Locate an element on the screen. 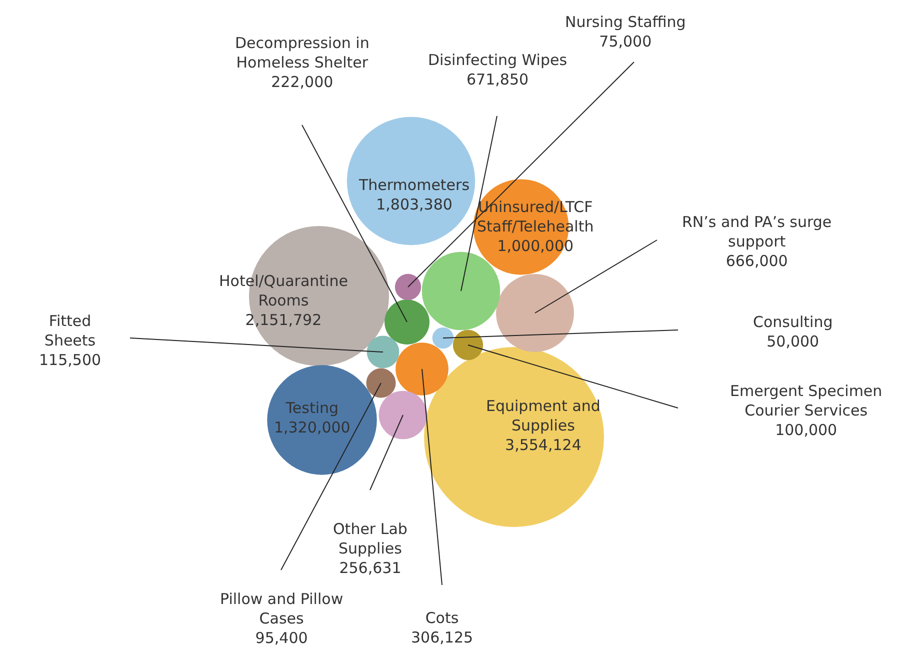 Image resolution: width=913 pixels, height=669 pixels. data-label: 100,000 is located at coordinates (806, 430).